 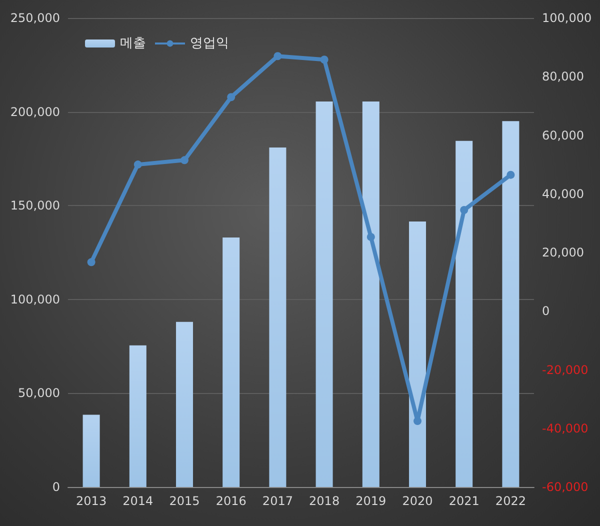 I want to click on y2-tick-label: 20,000, so click(x=563, y=253).